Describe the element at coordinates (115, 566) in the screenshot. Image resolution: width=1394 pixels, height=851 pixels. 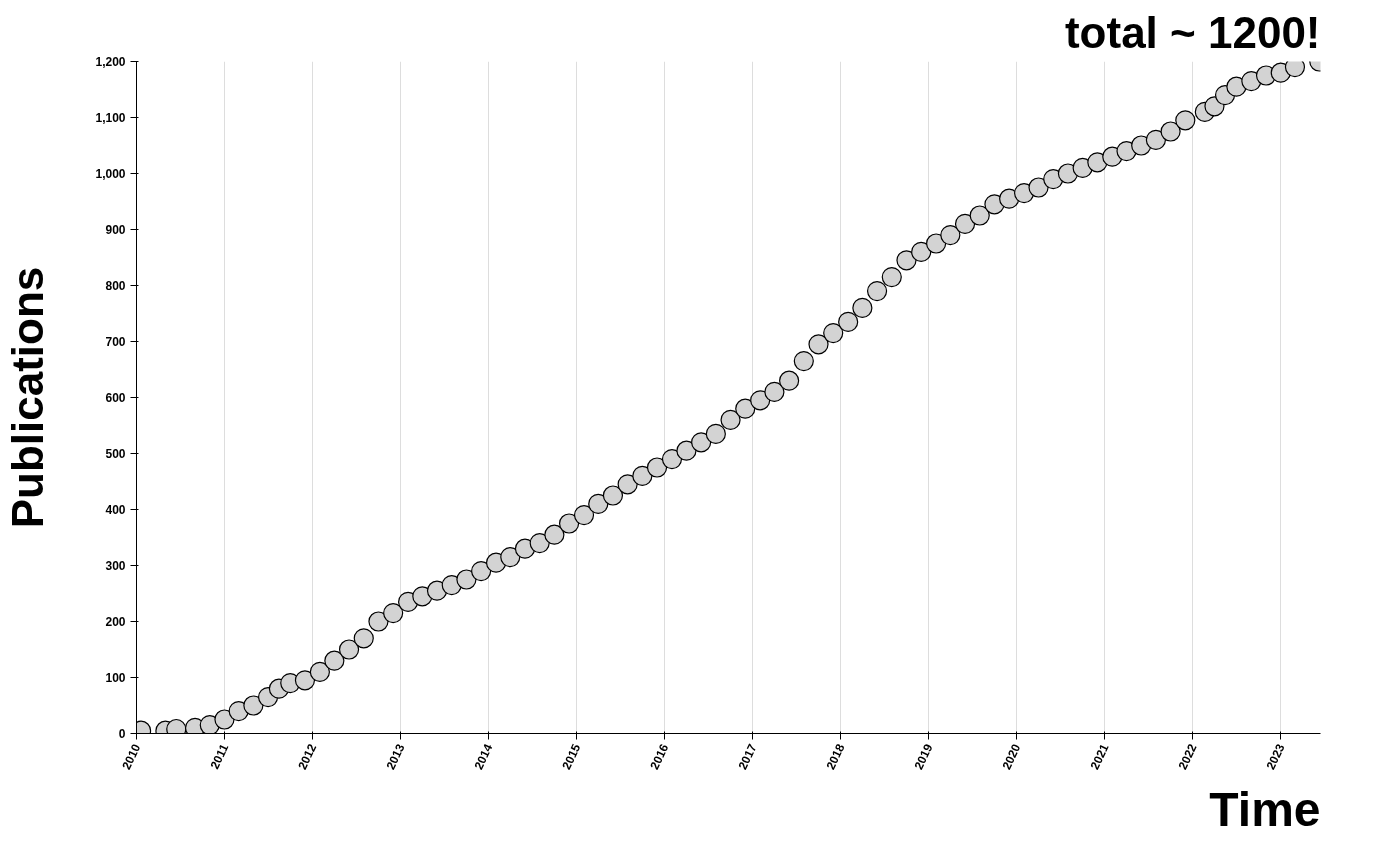
I see `y-tick-label: 300` at that location.